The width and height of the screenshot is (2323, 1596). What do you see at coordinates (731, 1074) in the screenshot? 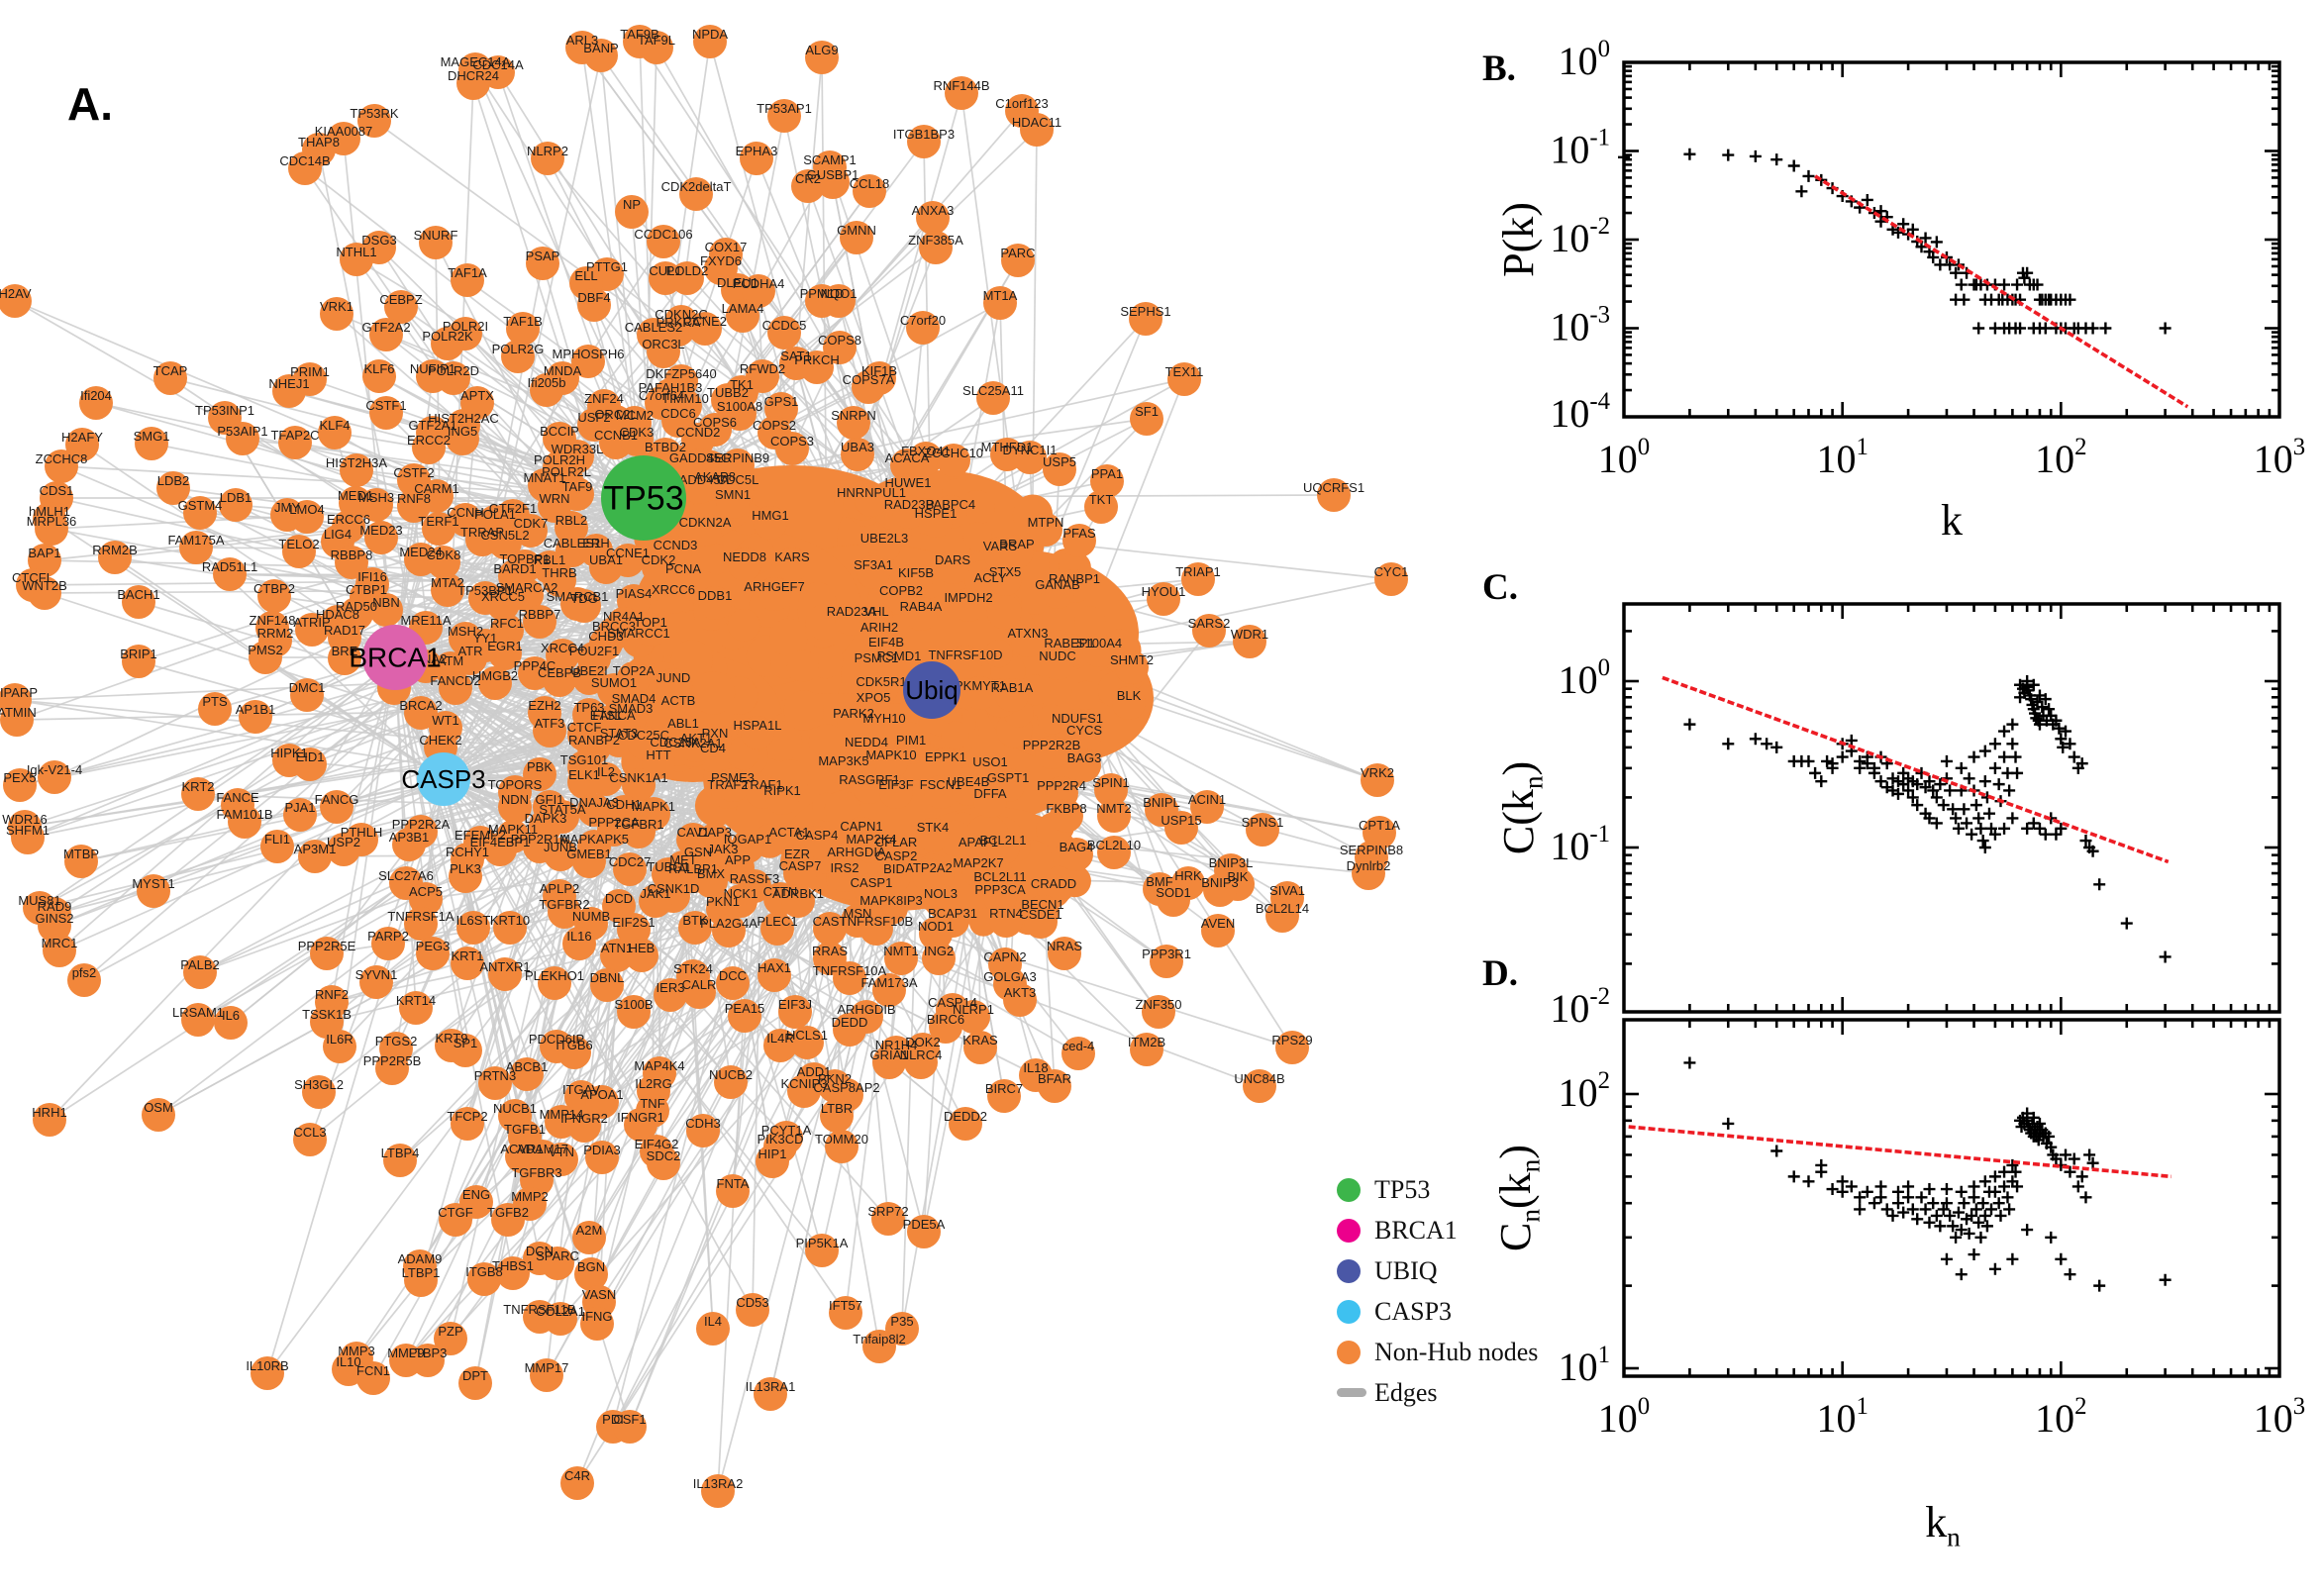
I see `network-node-label: NUCB2` at bounding box center [731, 1074].